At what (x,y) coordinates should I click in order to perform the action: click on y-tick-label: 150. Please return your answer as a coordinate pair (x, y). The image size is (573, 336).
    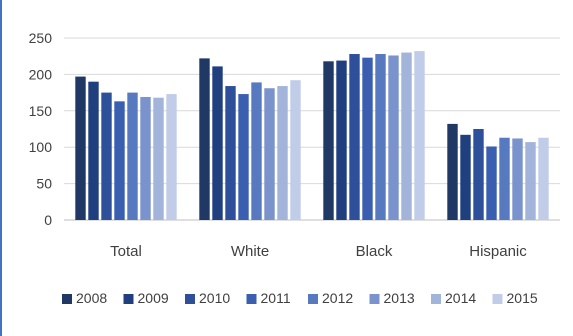
    Looking at the image, I should click on (41, 111).